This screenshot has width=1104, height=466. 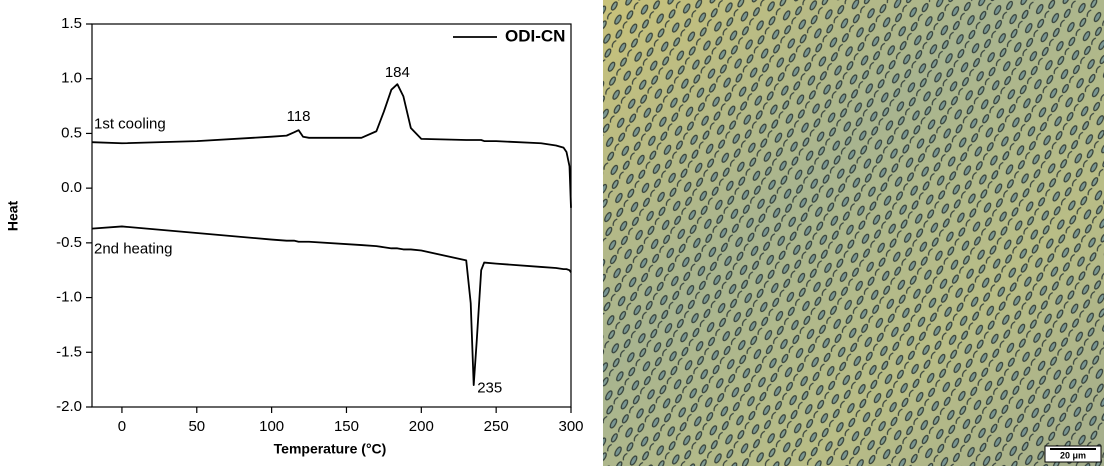 What do you see at coordinates (122, 426) in the screenshot?
I see `x-tick-label: 0` at bounding box center [122, 426].